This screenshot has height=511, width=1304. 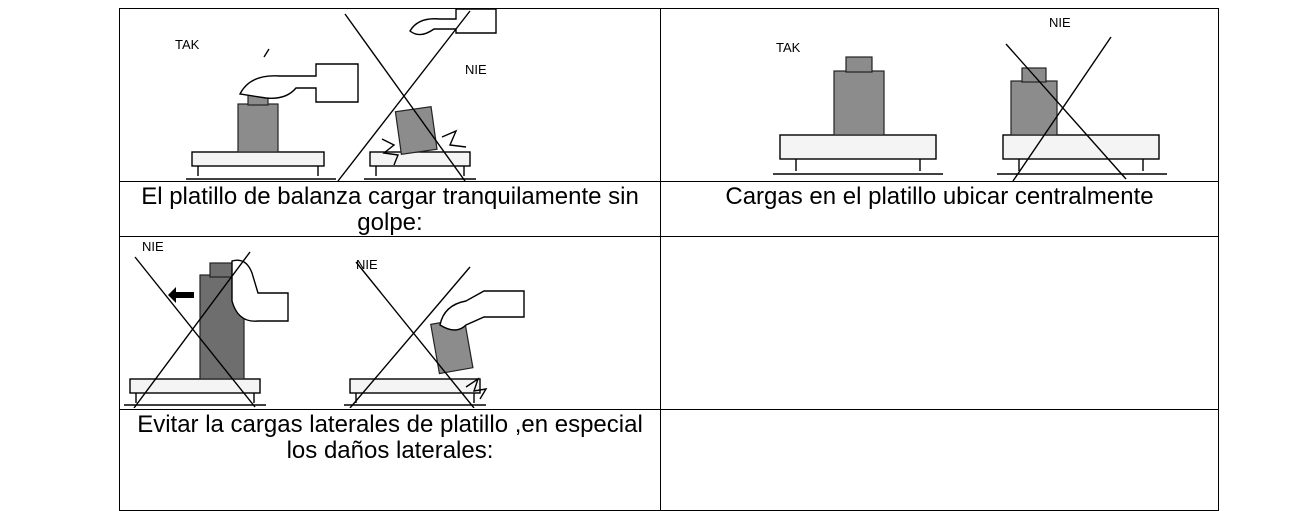 I want to click on illustration-gentle-loading: TAK NIE, so click(x=336, y=95).